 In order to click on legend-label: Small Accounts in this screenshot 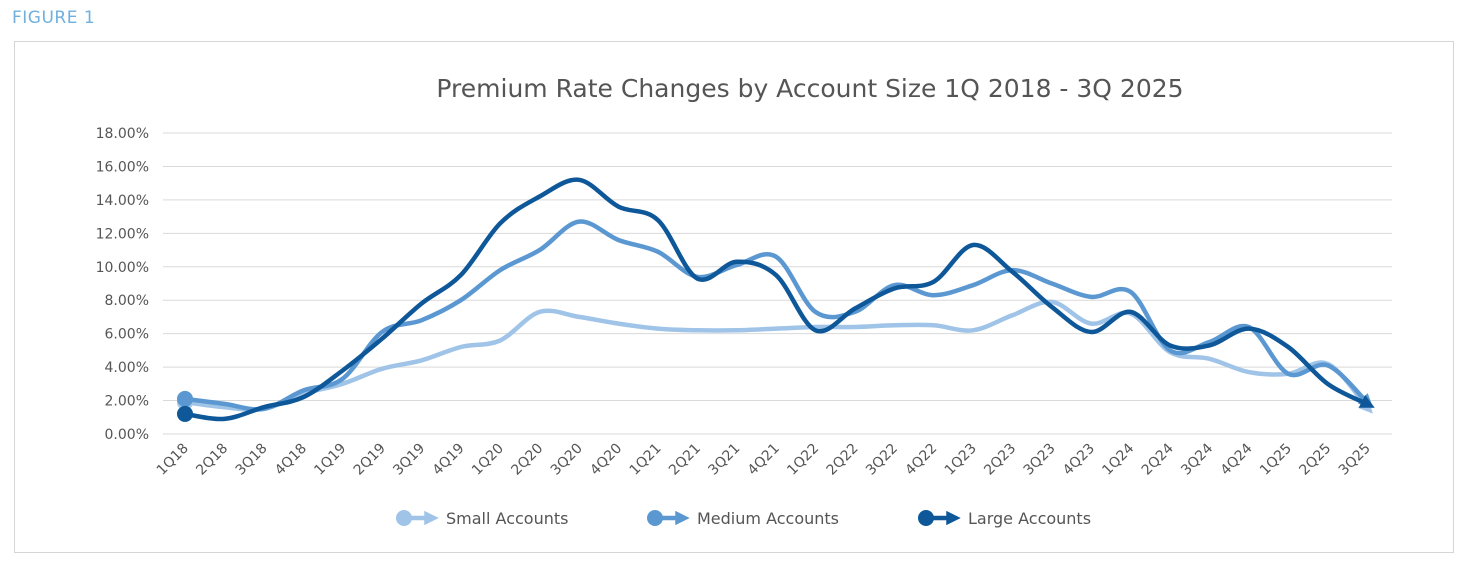, I will do `click(507, 518)`.